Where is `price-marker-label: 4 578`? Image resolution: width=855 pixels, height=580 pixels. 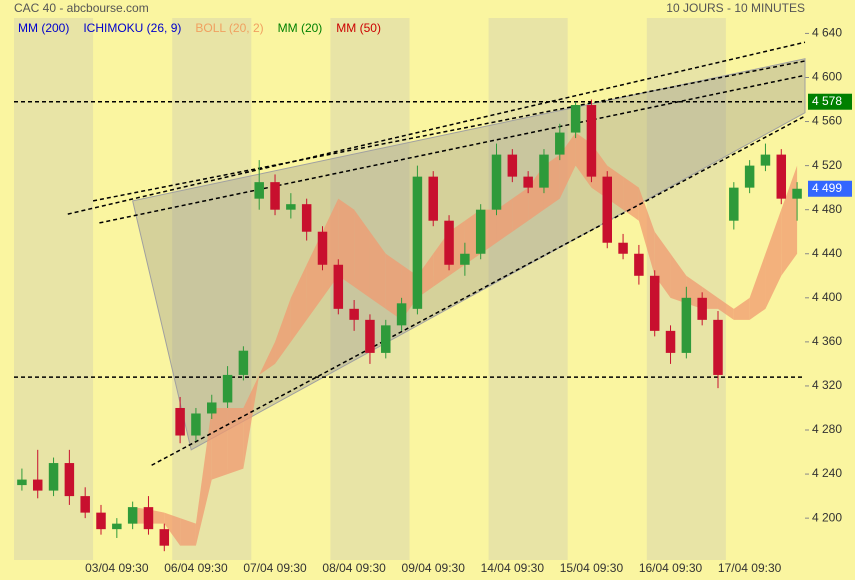 price-marker-label: 4 578 is located at coordinates (827, 101).